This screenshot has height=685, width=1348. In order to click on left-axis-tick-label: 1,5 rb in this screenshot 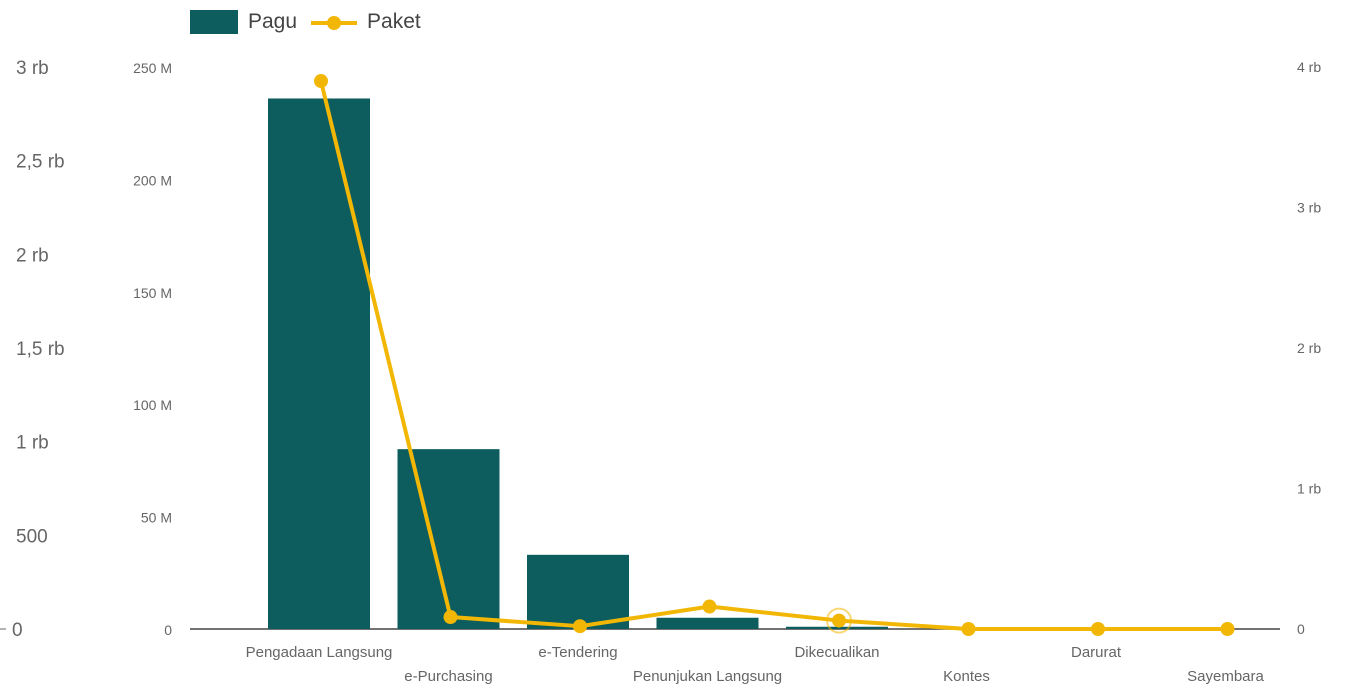, I will do `click(40, 349)`.